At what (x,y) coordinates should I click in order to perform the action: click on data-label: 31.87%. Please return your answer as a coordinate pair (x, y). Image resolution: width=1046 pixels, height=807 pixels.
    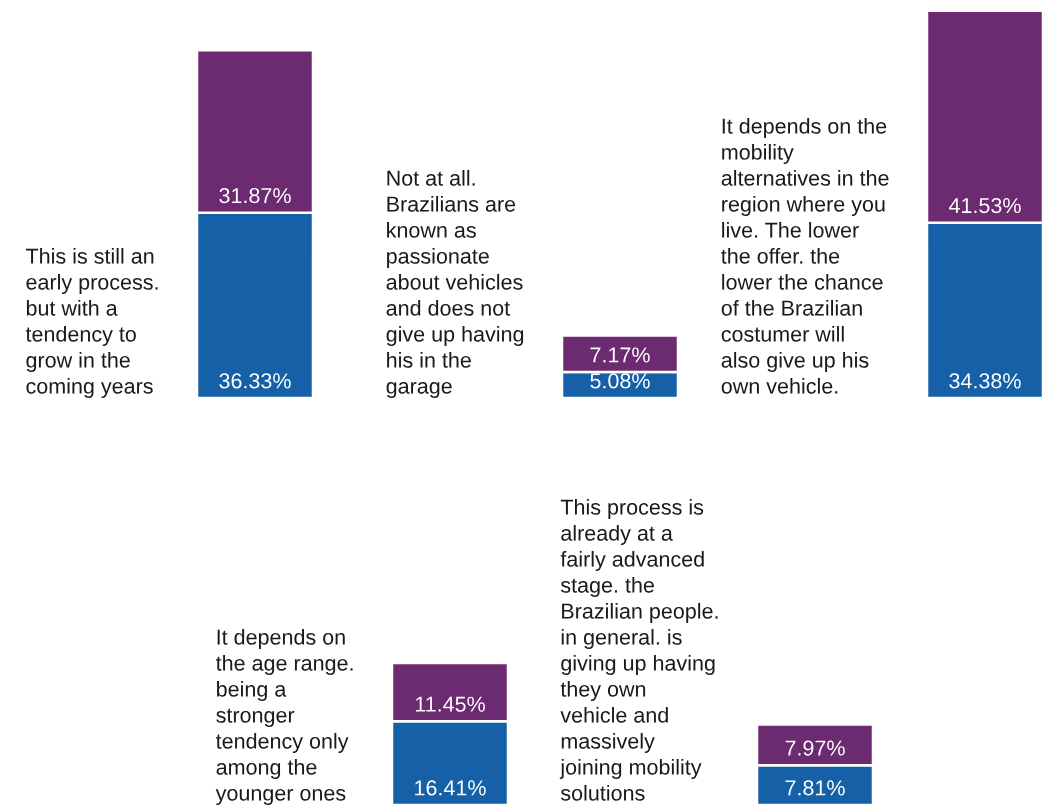
    Looking at the image, I should click on (255, 195).